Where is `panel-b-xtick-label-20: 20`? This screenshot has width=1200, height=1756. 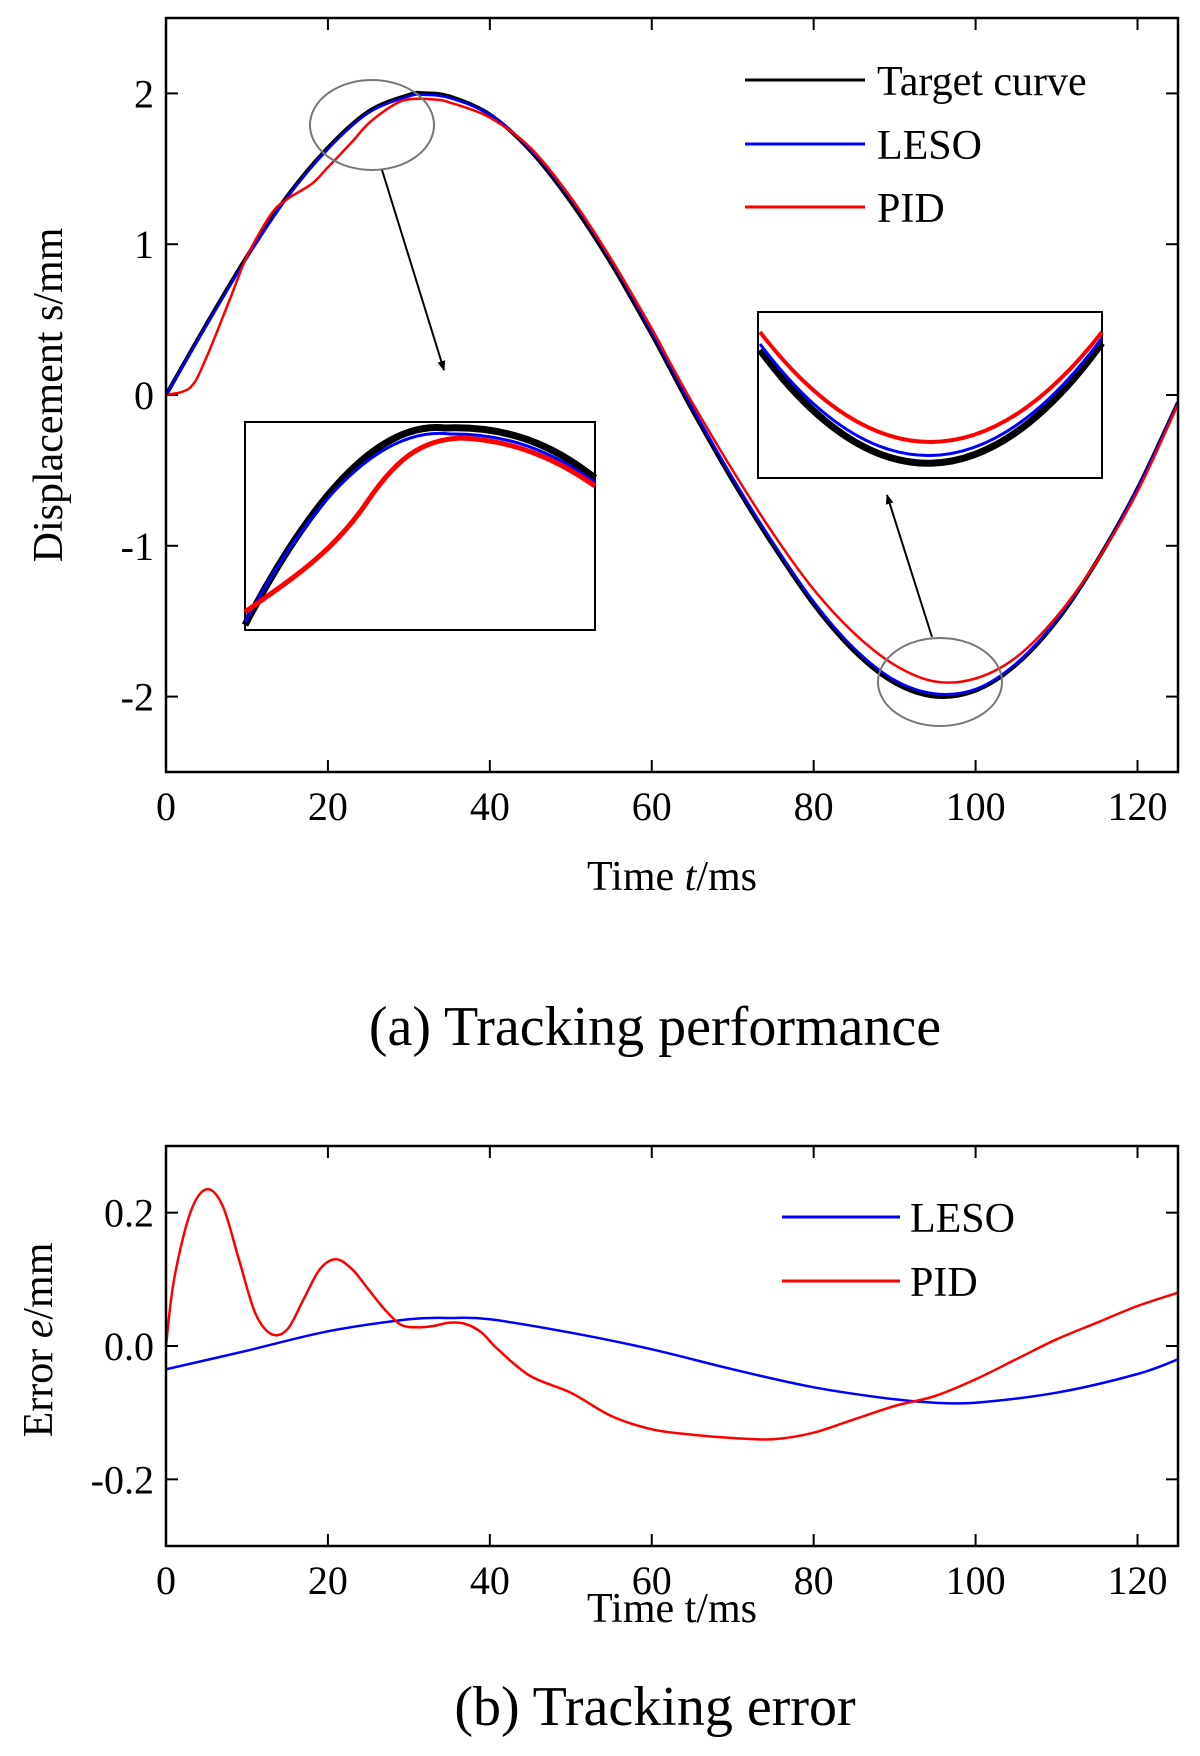 panel-b-xtick-label-20: 20 is located at coordinates (328, 1580).